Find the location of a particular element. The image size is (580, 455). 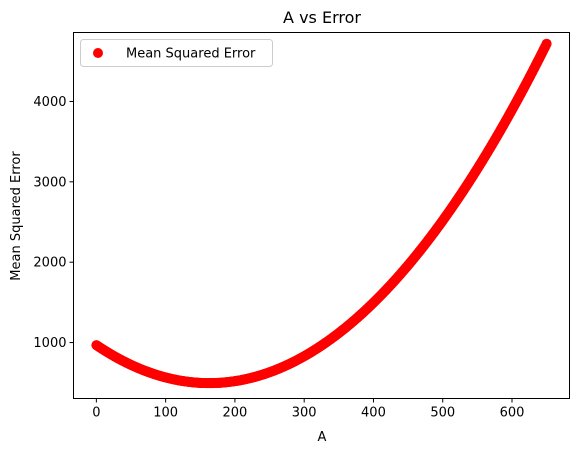

x-axis-ticks: 0 100 200 300 400 500 600 is located at coordinates (308, 409).